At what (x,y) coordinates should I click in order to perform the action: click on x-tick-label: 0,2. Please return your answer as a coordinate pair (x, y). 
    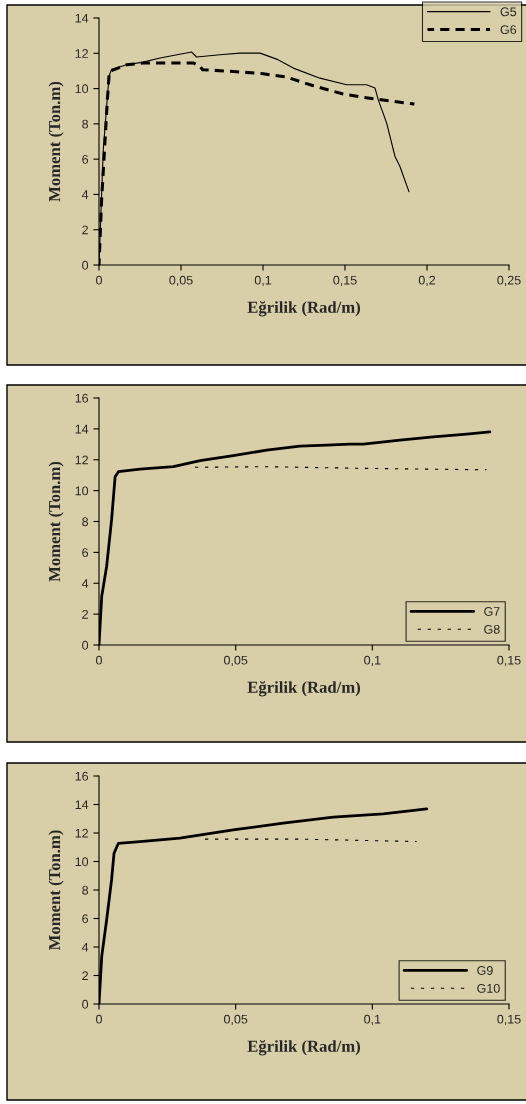
    Looking at the image, I should click on (427, 281).